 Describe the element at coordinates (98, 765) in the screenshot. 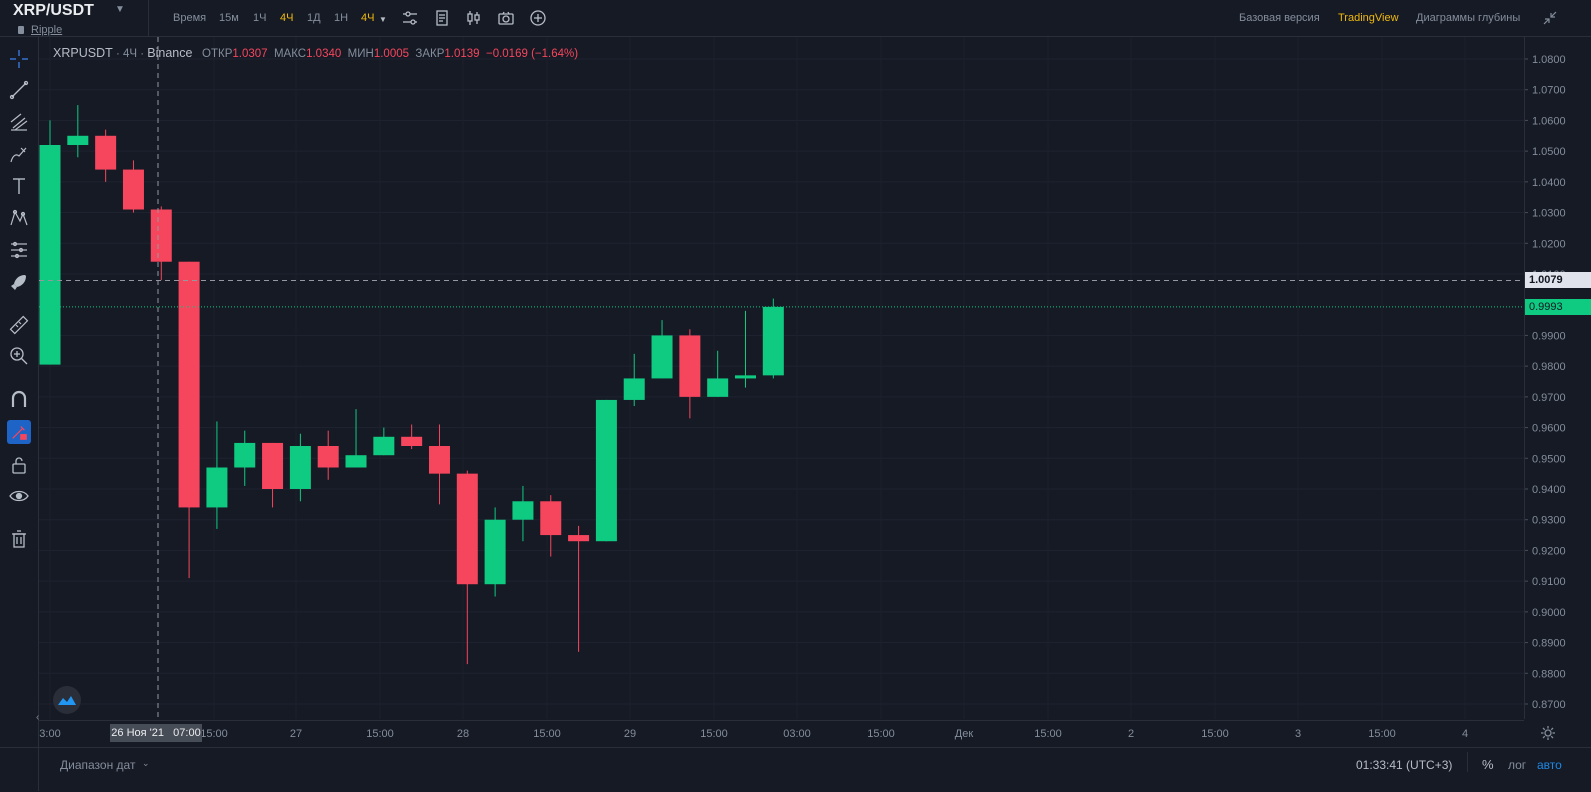

I see `date-range-button: Диапазон дат` at that location.